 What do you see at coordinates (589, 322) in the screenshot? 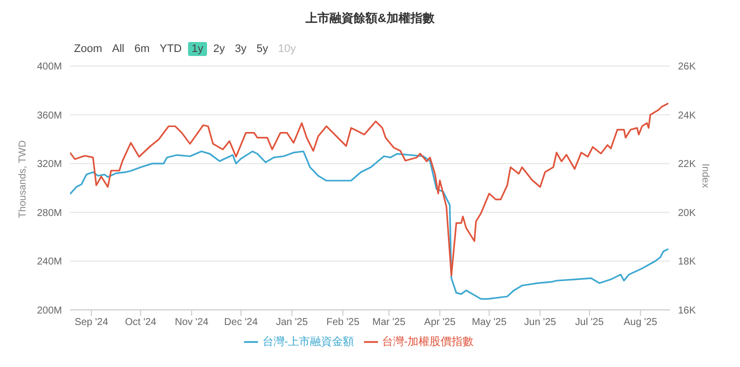
I see `x-tick-label: Jul '25` at bounding box center [589, 322].